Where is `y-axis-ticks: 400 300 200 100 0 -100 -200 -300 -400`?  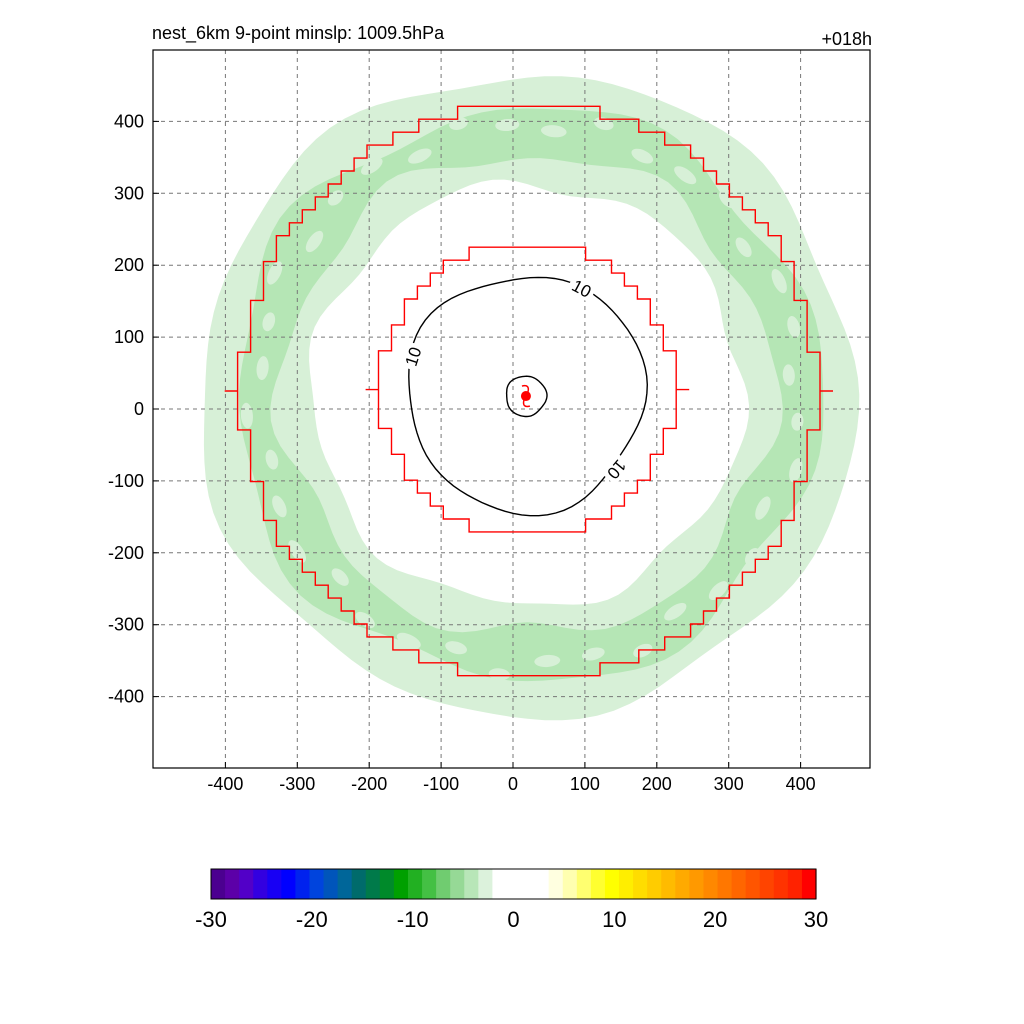
y-axis-ticks: 400 300 200 100 0 -100 -200 -300 -400 is located at coordinates (133, 409).